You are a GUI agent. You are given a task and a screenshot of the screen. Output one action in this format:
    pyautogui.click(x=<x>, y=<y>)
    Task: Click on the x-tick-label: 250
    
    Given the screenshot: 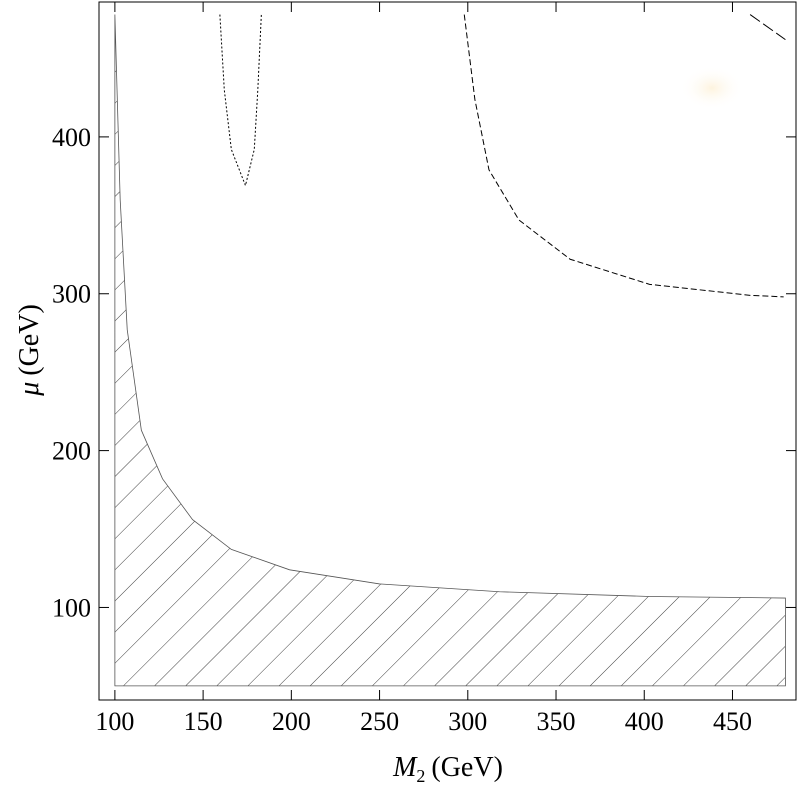 What is the action you would take?
    pyautogui.click(x=379, y=721)
    